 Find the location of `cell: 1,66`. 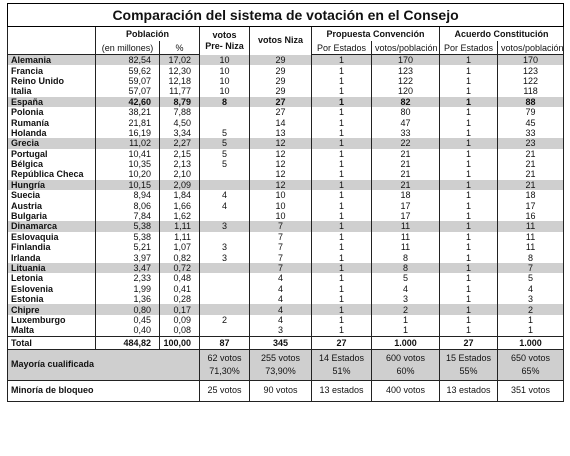

cell: 1,66 is located at coordinates (179, 205).